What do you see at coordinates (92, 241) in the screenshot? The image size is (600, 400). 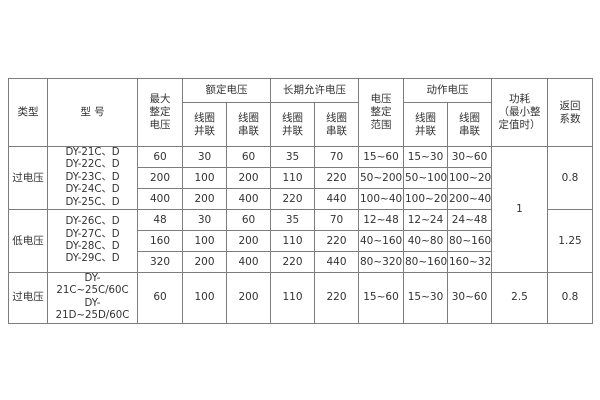 I see `model-cell: DY-26C、D DY-27C、D DY-28C、D DY-29C、D` at bounding box center [92, 241].